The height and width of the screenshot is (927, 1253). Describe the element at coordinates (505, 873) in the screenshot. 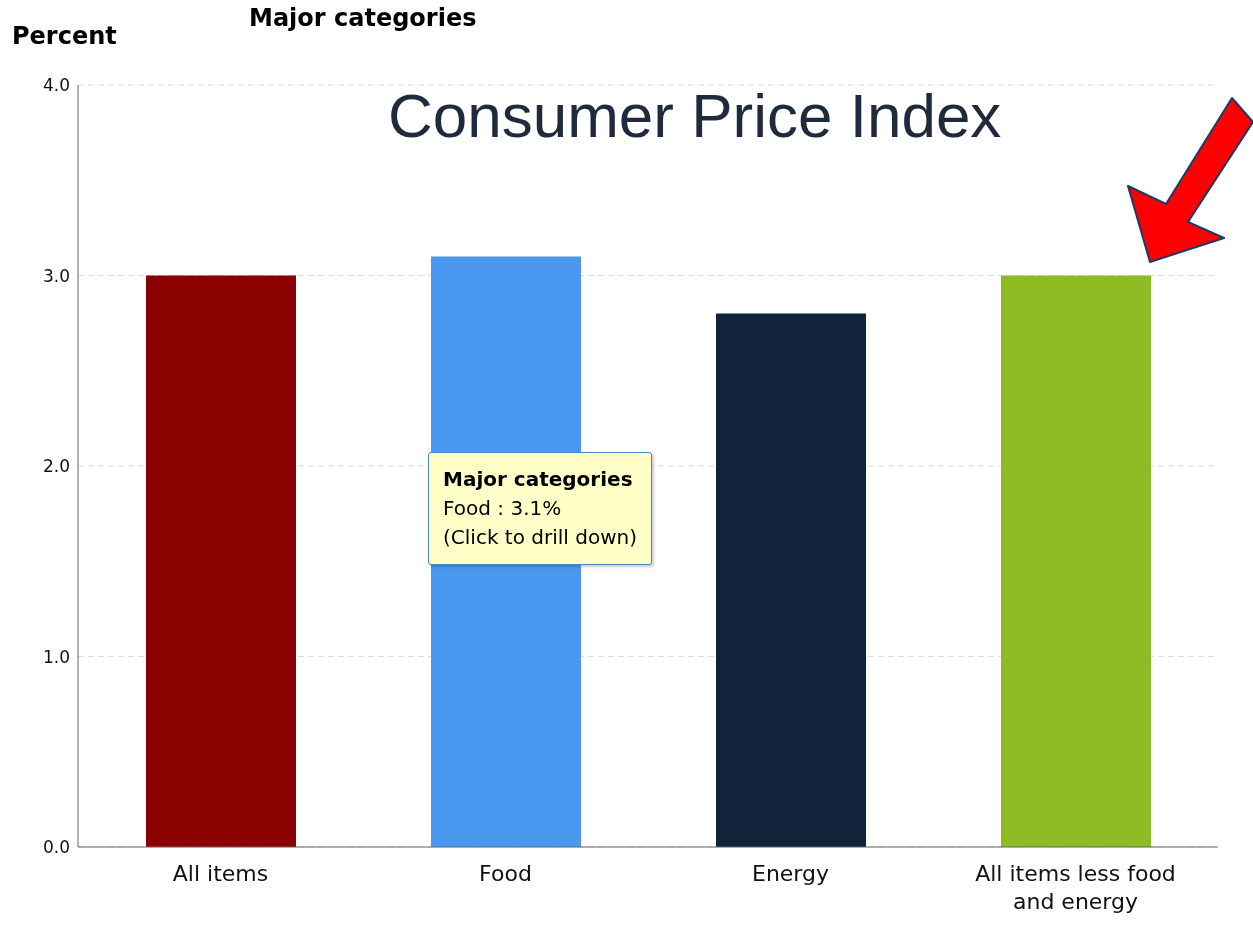

I see `x-tick-label: Food` at that location.